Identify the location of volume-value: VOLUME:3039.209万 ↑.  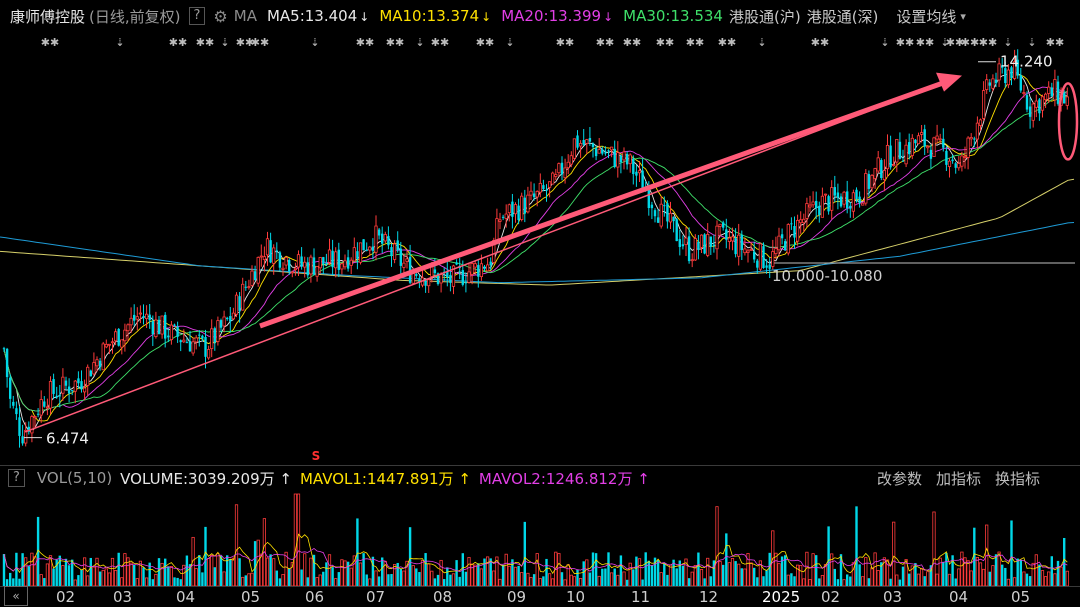
(206, 478).